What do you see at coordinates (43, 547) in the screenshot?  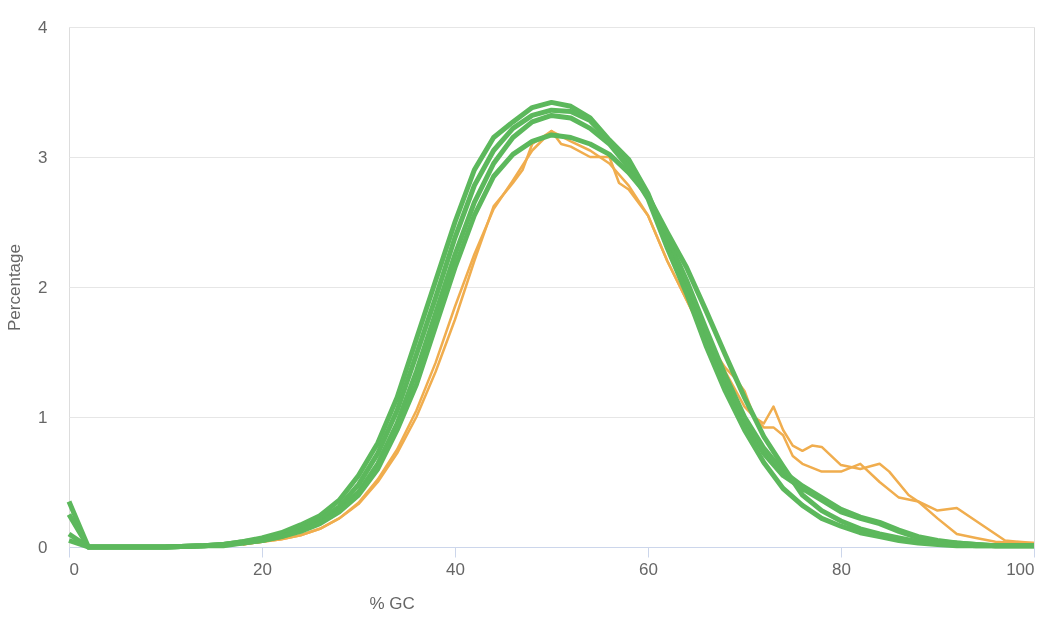 I see `y-tick-label: 0` at bounding box center [43, 547].